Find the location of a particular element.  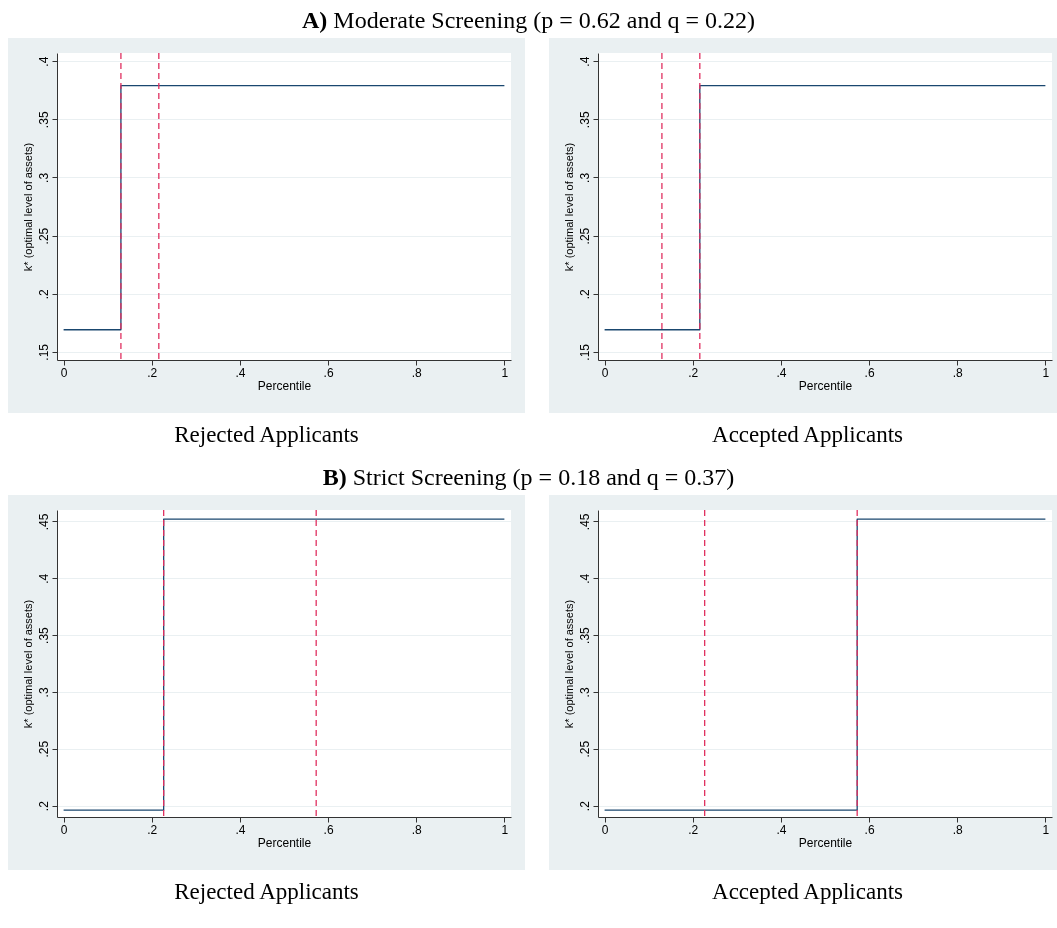

chart-title: B) Strict Screening (p = 0.18 and q = 0.37) is located at coordinates (528, 477).